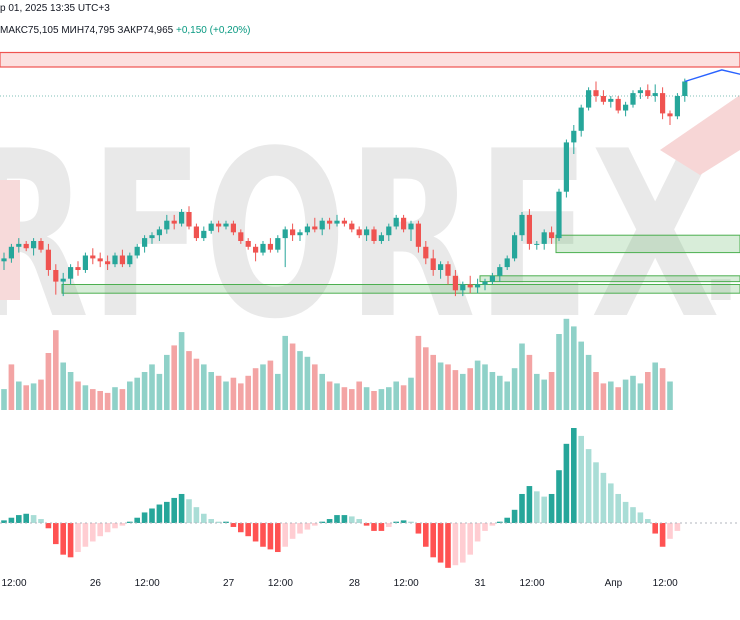 Image resolution: width=740 pixels, height=620 pixels. I want to click on x-tick-label: 26, so click(96, 583).